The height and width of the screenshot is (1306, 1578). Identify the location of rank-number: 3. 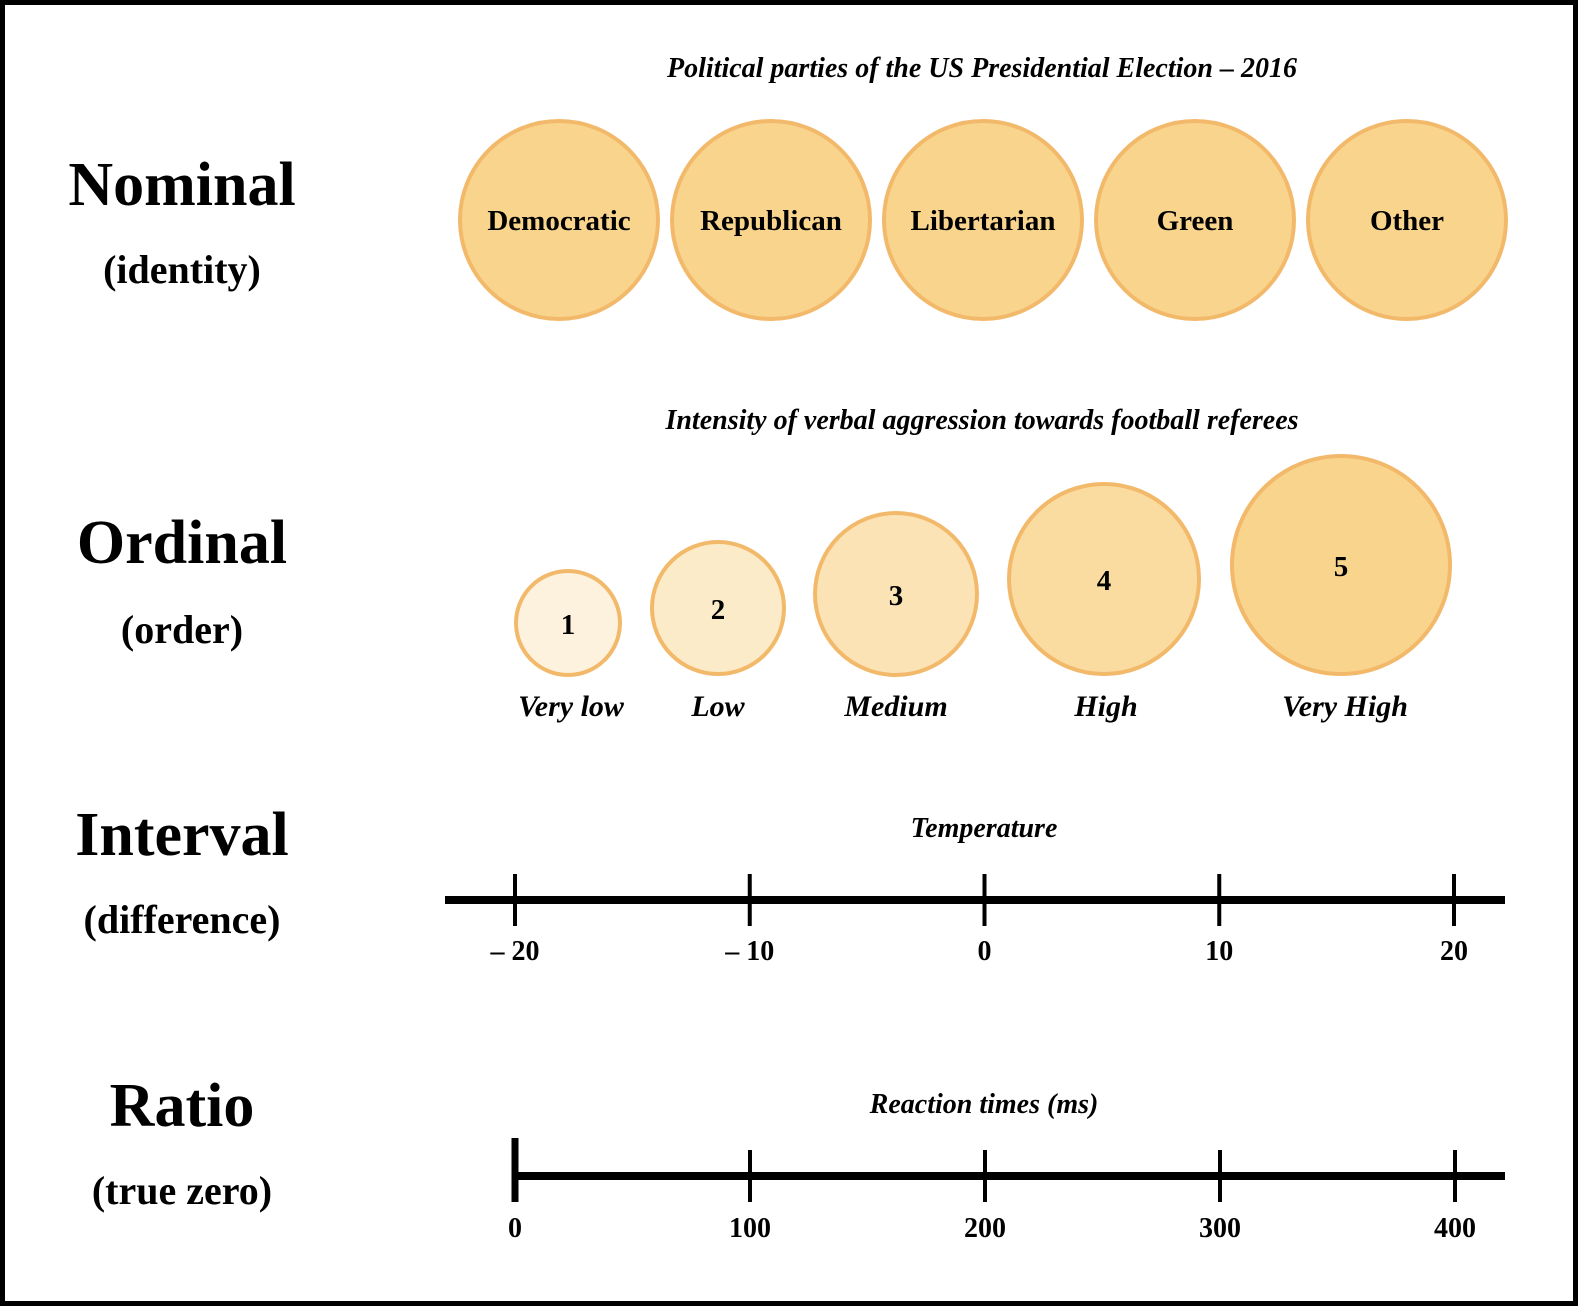
(896, 596).